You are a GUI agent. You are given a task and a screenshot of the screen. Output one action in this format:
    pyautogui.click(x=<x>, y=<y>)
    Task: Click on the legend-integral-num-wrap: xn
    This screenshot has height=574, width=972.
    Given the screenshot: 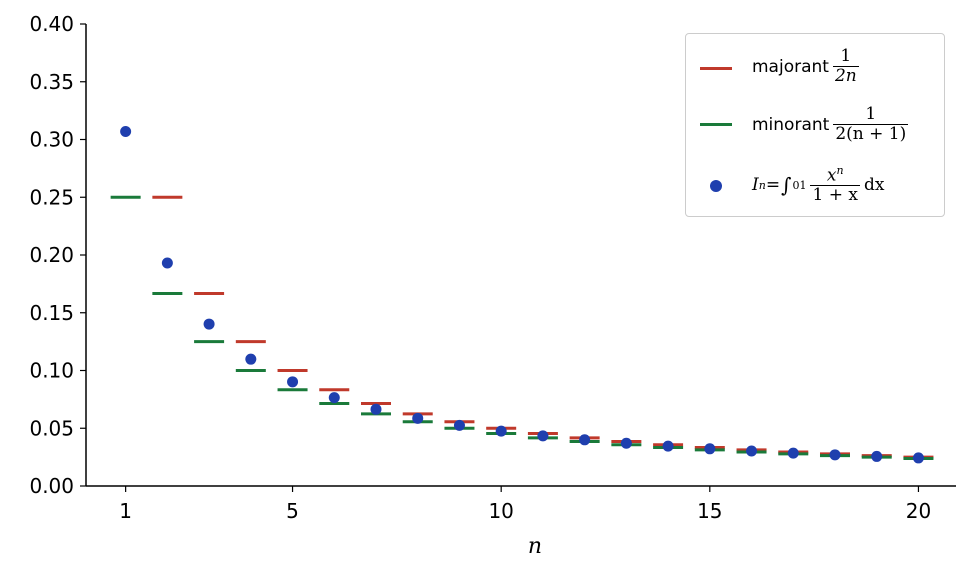 What is the action you would take?
    pyautogui.click(x=835, y=175)
    